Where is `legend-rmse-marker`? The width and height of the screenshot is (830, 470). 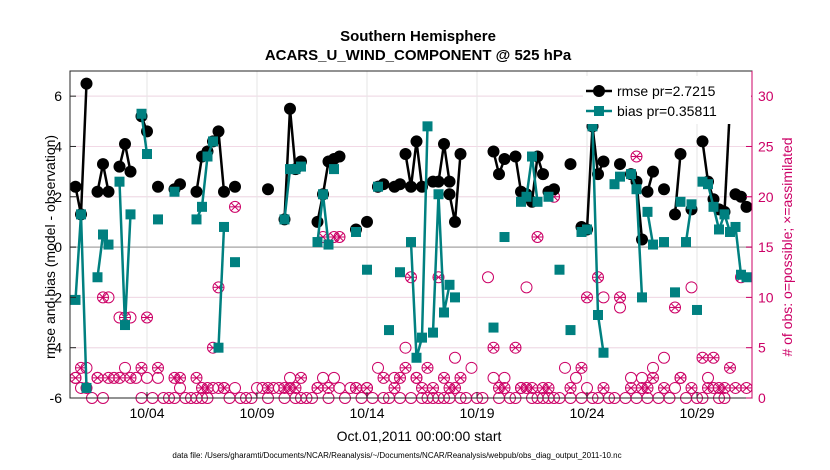
legend-rmse-marker is located at coordinates (599, 91).